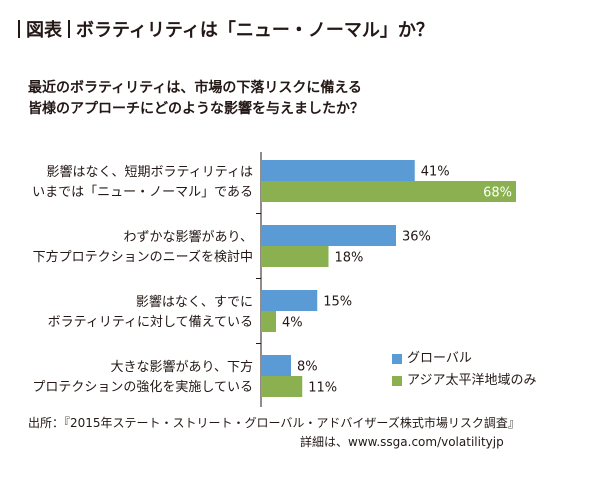 This screenshot has height=486, width=600. Describe the element at coordinates (292, 323) in the screenshot. I see `data-label: 4%` at that location.